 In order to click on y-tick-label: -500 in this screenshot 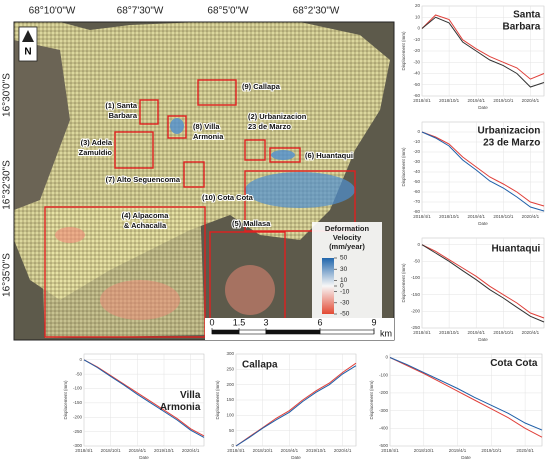, I will do `click(384, 445)`.